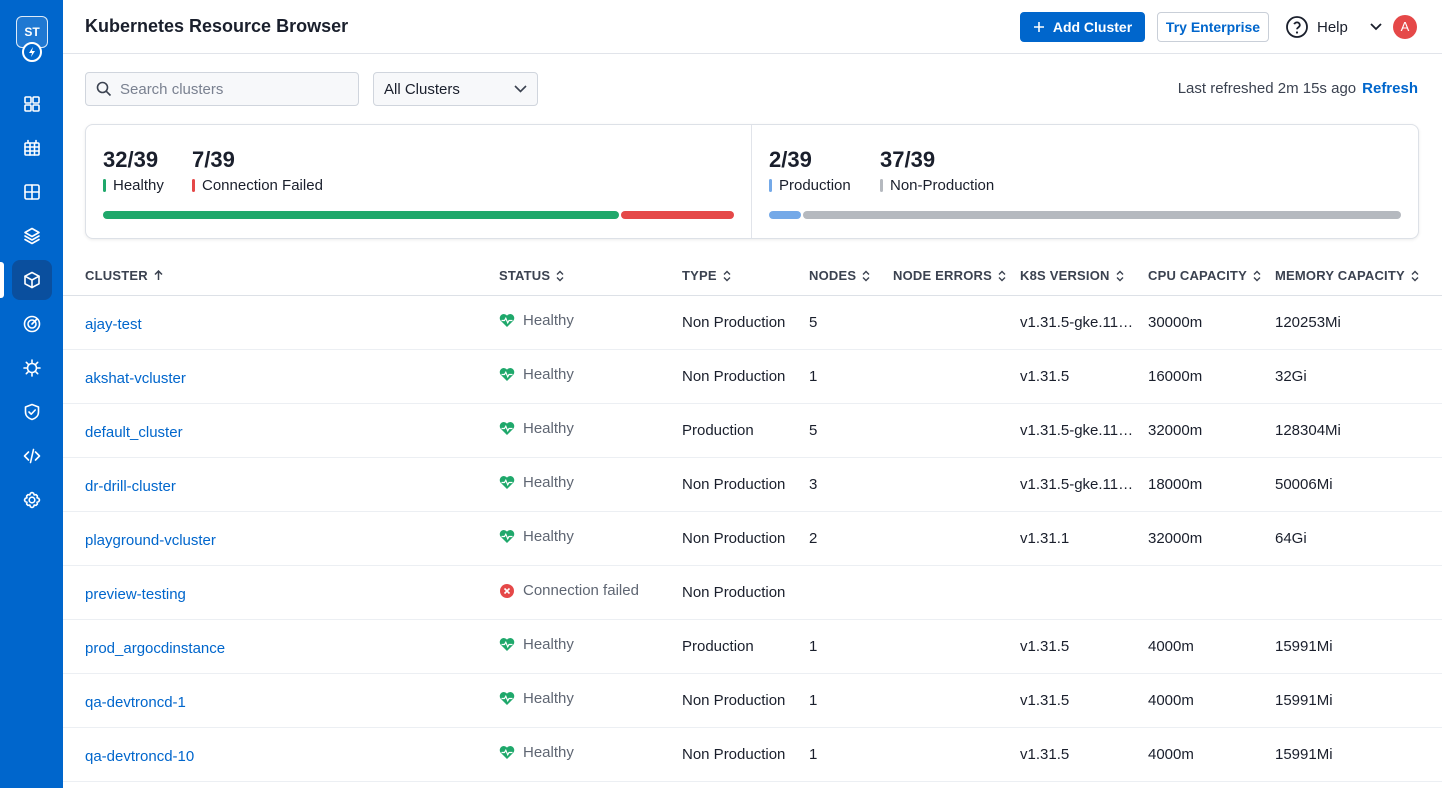  I want to click on sidebar-item-cube, so click(32, 280).